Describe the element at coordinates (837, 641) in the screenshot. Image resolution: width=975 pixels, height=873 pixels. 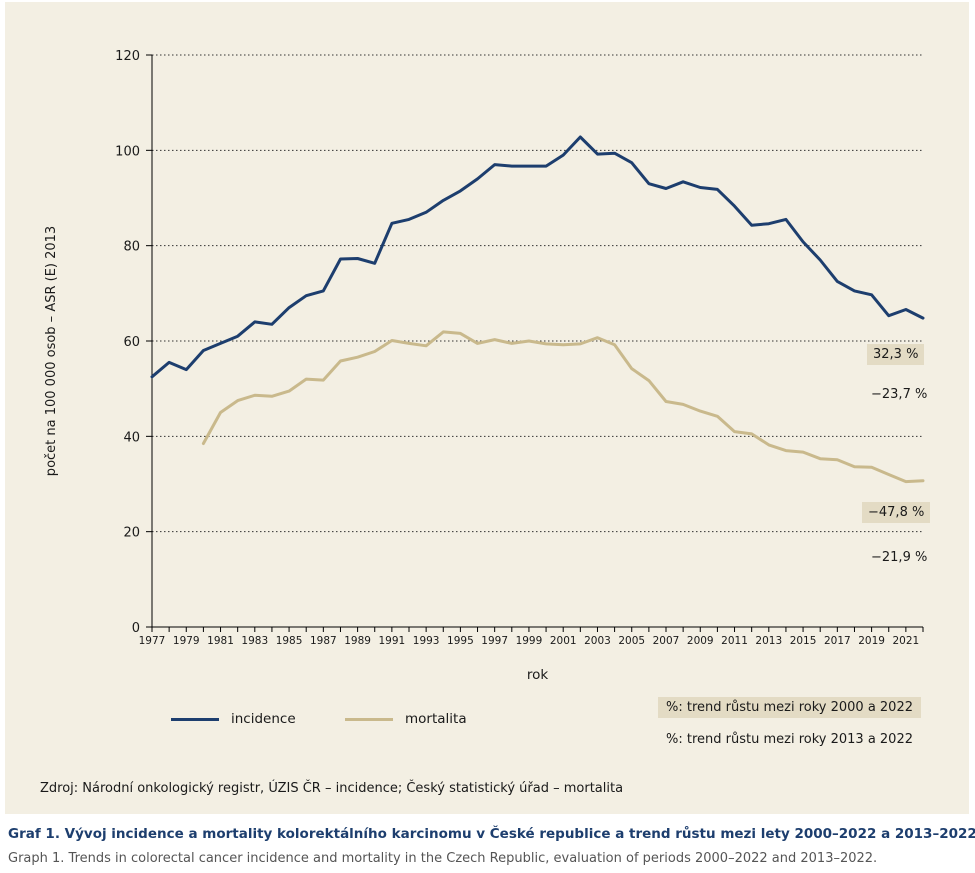
I see `xtick-label: 2017` at that location.